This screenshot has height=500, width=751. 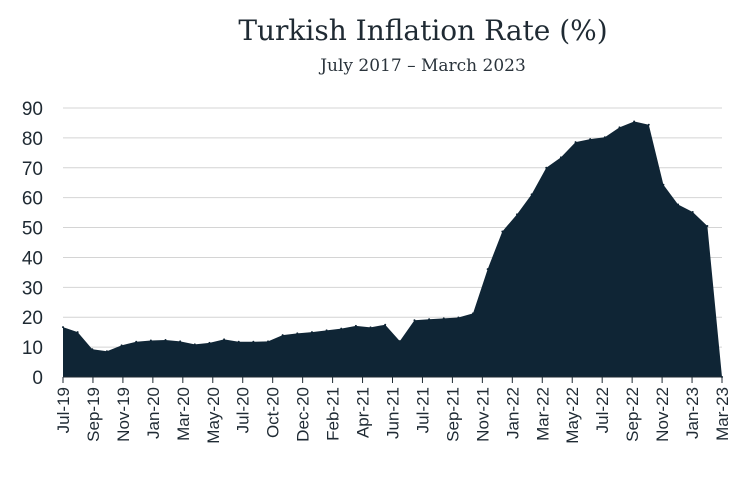 What do you see at coordinates (32, 229) in the screenshot?
I see `y-tick-label: 50` at bounding box center [32, 229].